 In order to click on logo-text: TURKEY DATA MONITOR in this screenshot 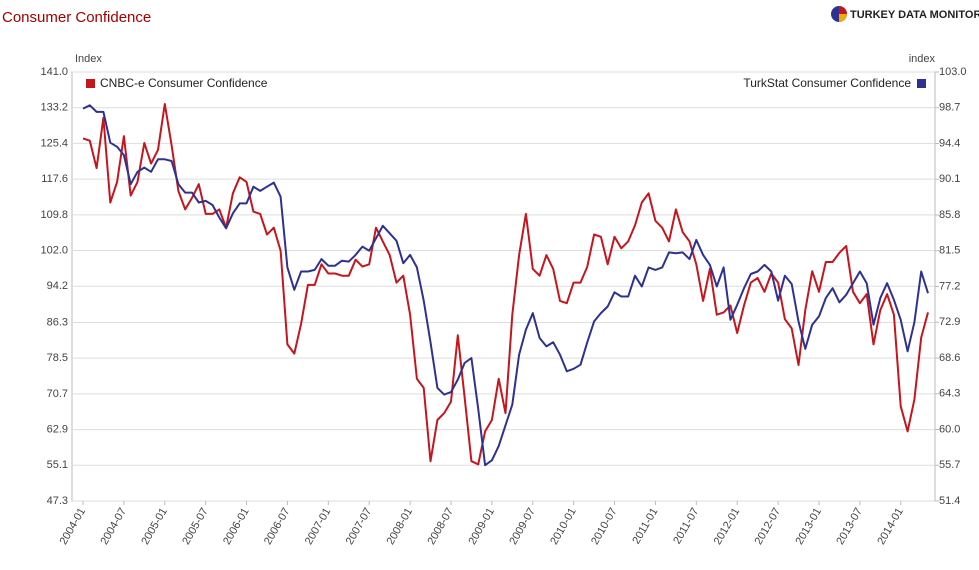, I will do `click(914, 15)`.